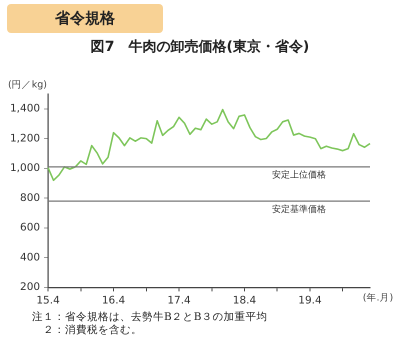  I want to click on y-tick-label: 400, so click(30, 257).